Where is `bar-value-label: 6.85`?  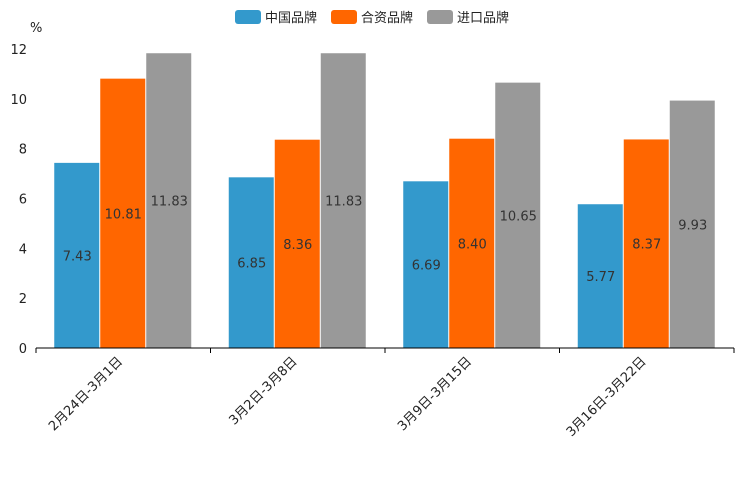
bar-value-label: 6.85 is located at coordinates (251, 264).